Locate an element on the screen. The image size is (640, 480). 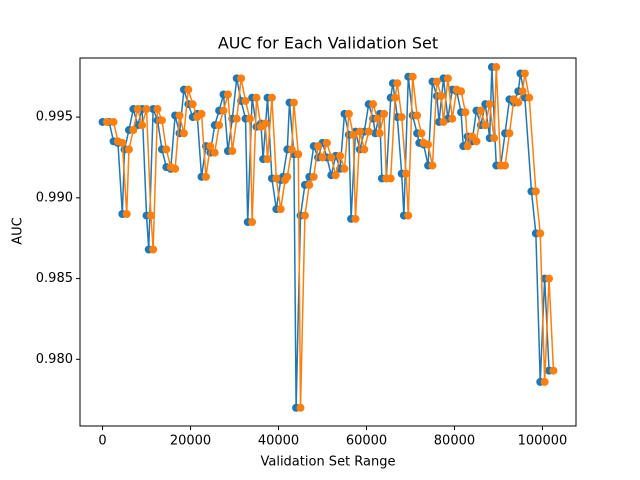
x-tick-label: 0 is located at coordinates (102, 441).